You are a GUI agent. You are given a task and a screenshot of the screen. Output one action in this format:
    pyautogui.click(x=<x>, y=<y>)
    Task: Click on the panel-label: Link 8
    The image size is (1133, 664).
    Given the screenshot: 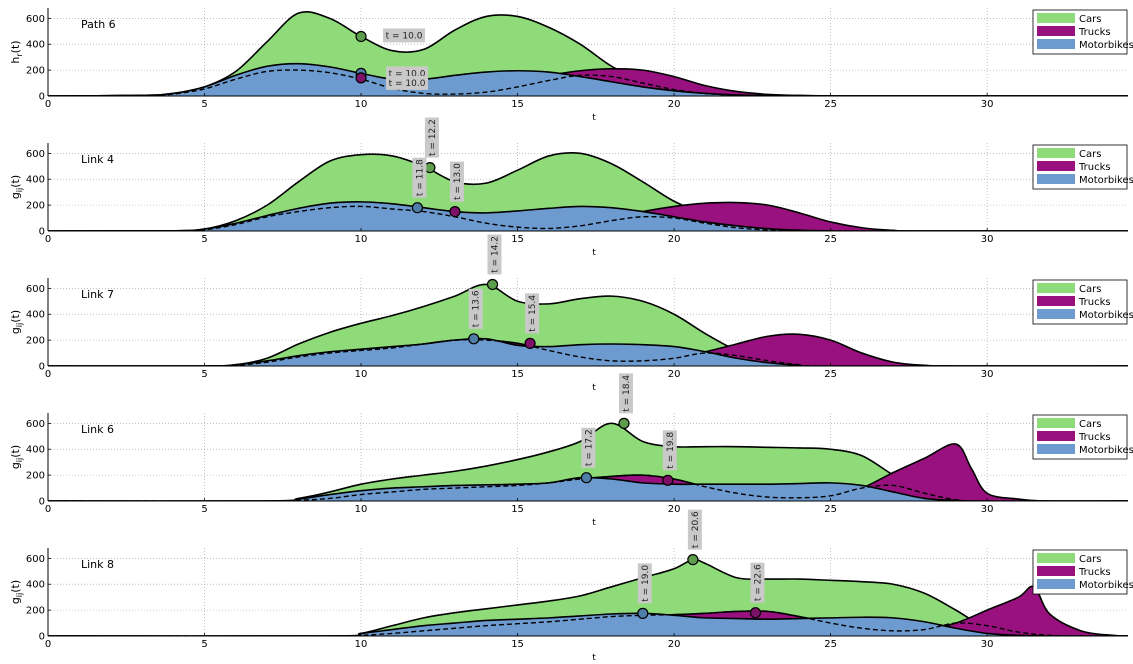 What is the action you would take?
    pyautogui.click(x=97, y=564)
    